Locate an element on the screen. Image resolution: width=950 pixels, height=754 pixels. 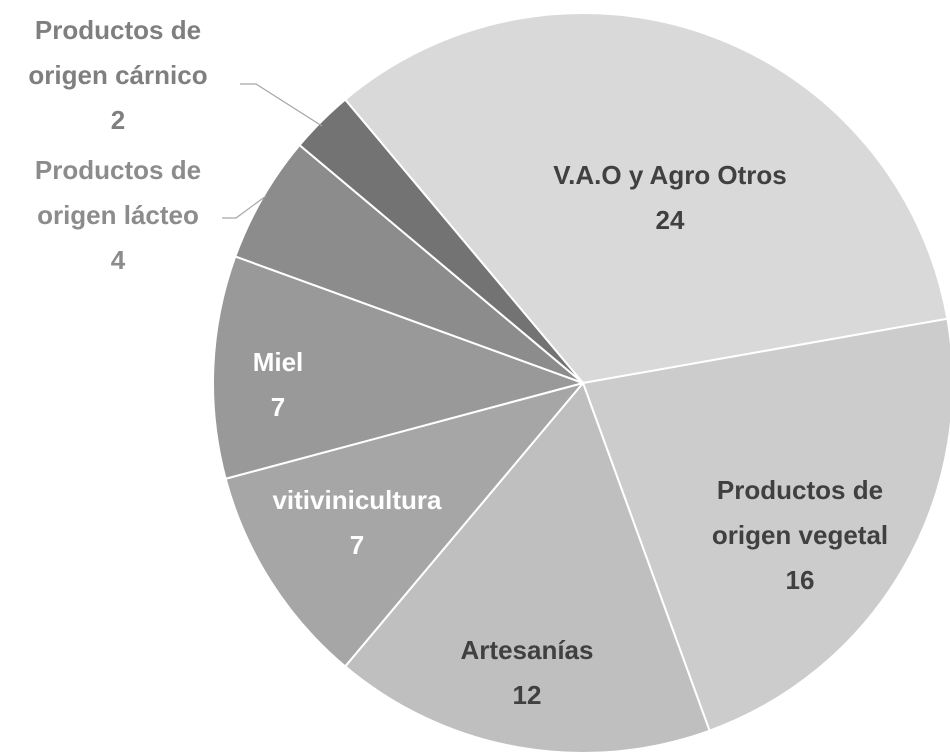
category-label: V.A.O y Agro Otros is located at coordinates (670, 175).